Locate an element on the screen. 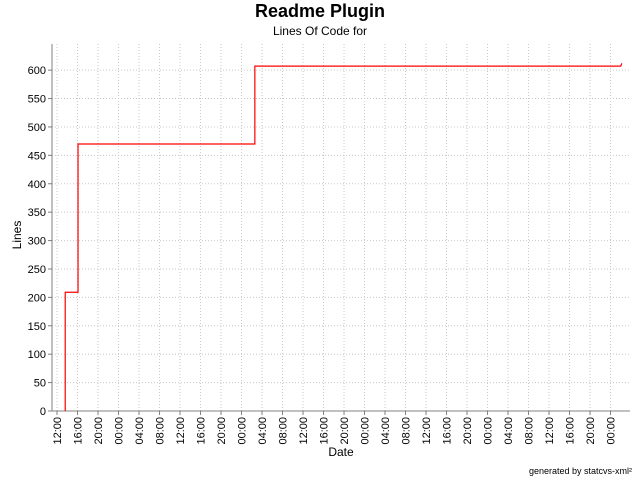  y-tick-label: 300 is located at coordinates (37, 242).